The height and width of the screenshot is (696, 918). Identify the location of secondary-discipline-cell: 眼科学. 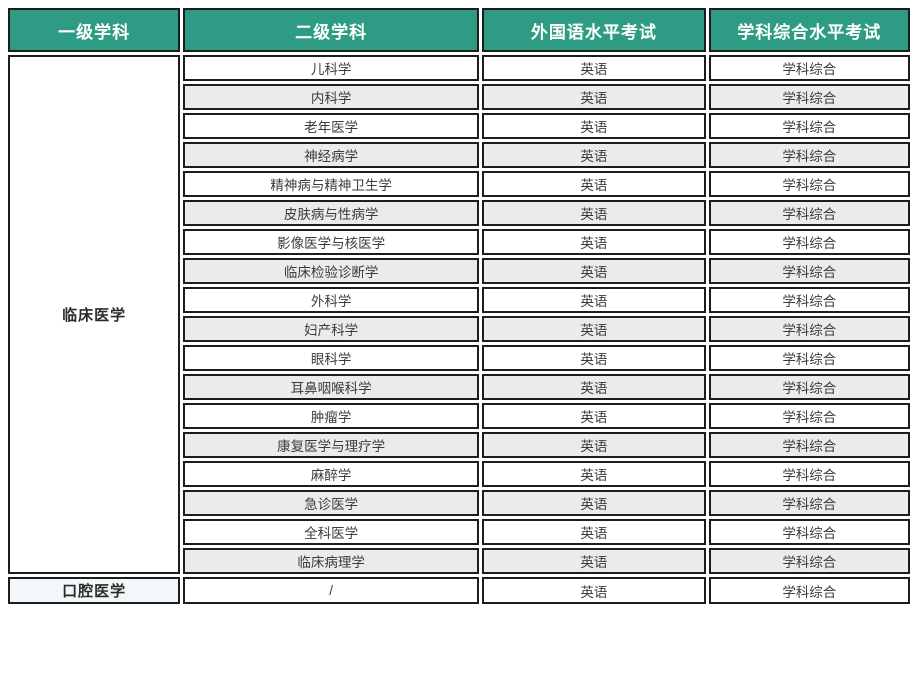
(331, 358).